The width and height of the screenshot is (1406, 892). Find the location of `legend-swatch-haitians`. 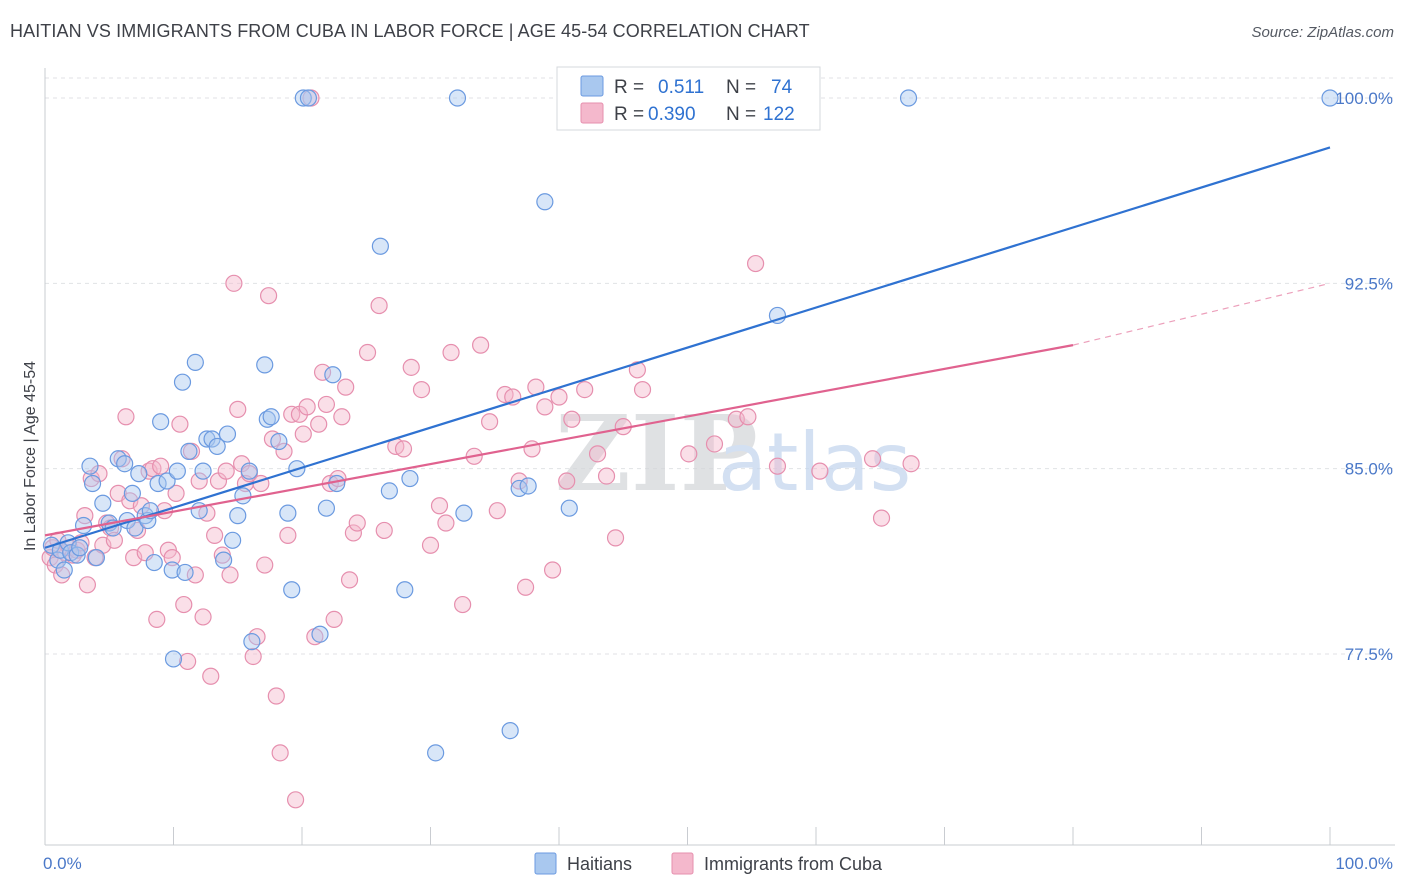

legend-swatch-haitians is located at coordinates (592, 86).